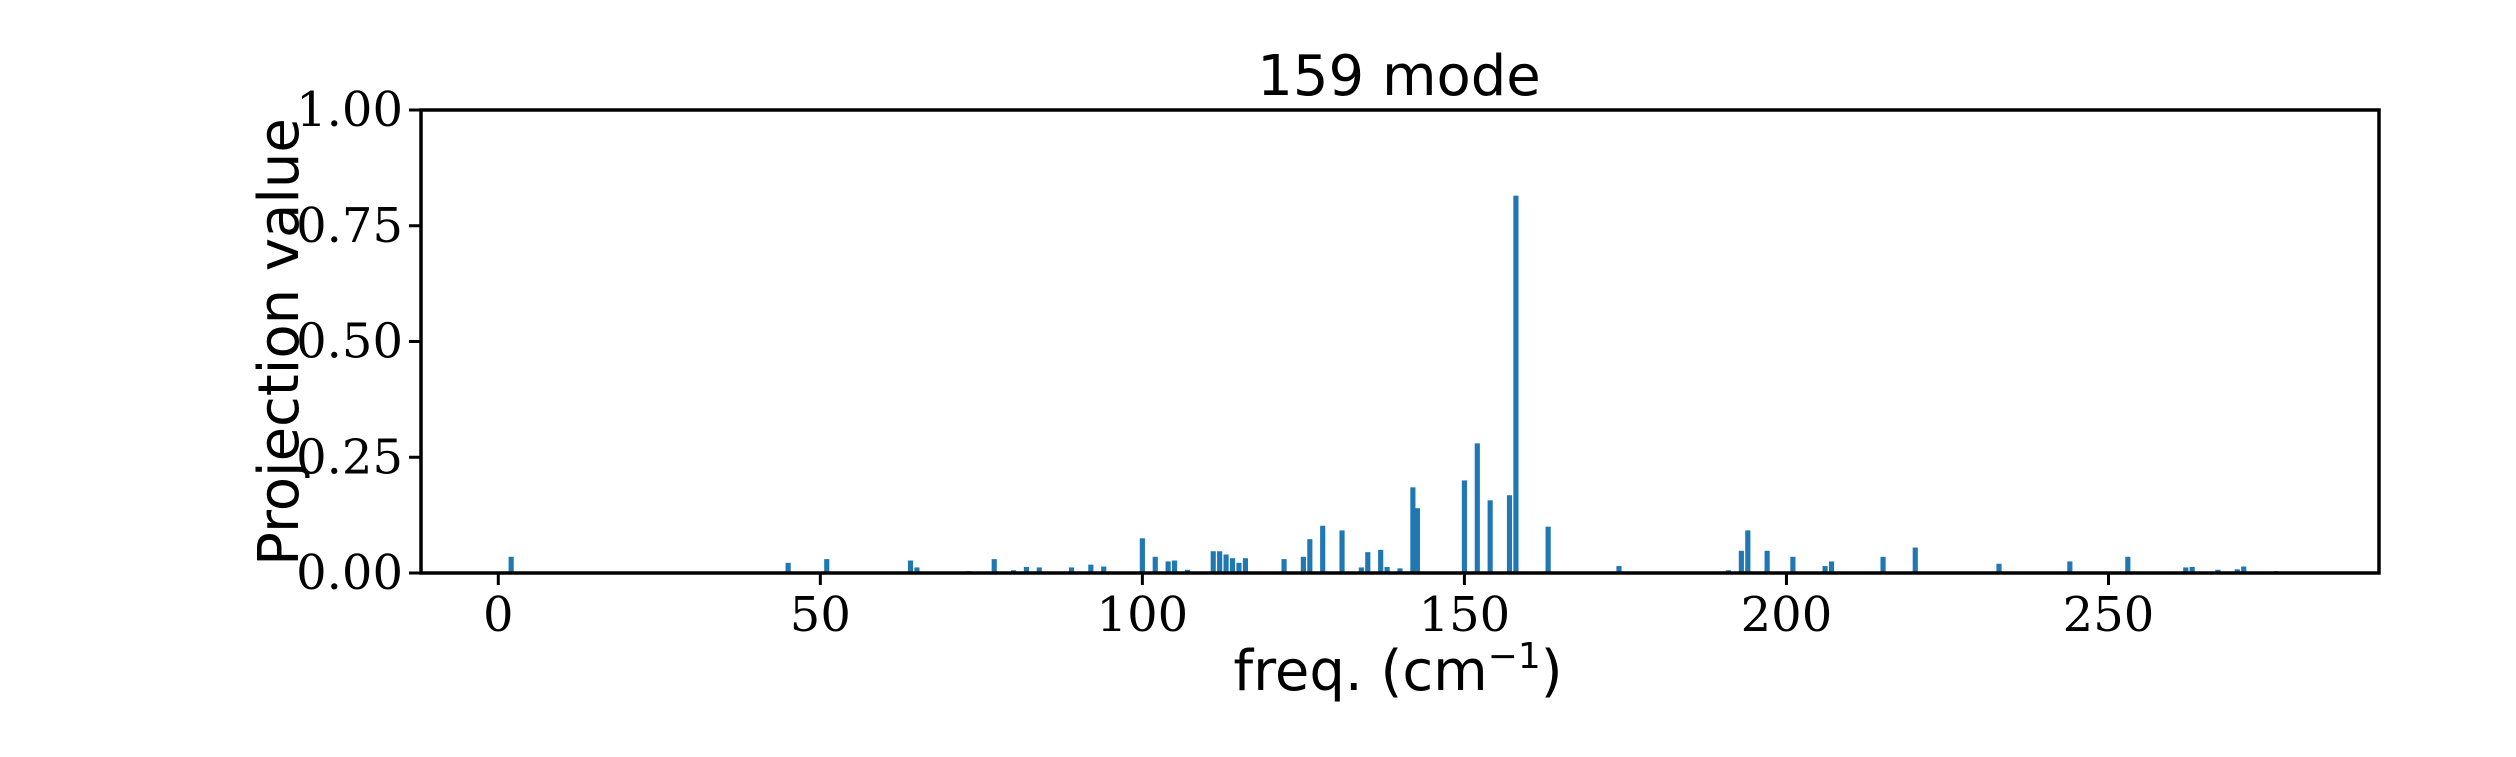  I want to click on y-tick-label: 0.25, so click(349, 457).